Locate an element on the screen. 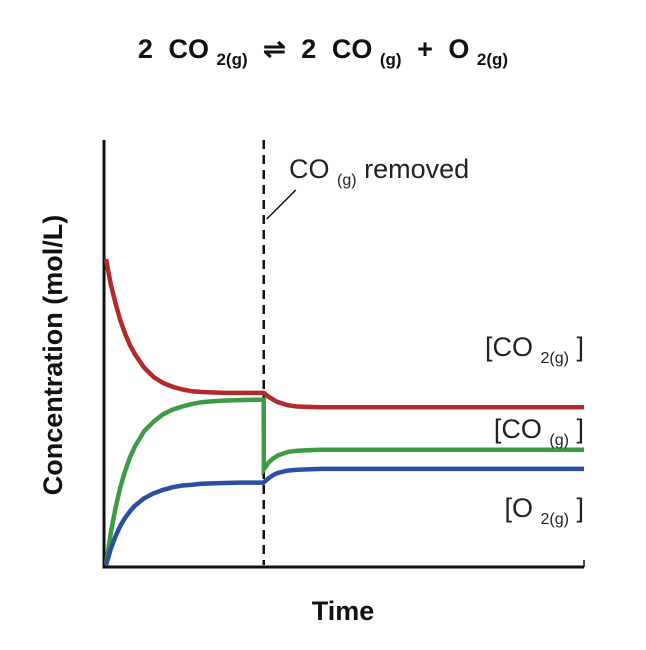 The image size is (646, 650). event-label-rest: removed is located at coordinates (416, 169).